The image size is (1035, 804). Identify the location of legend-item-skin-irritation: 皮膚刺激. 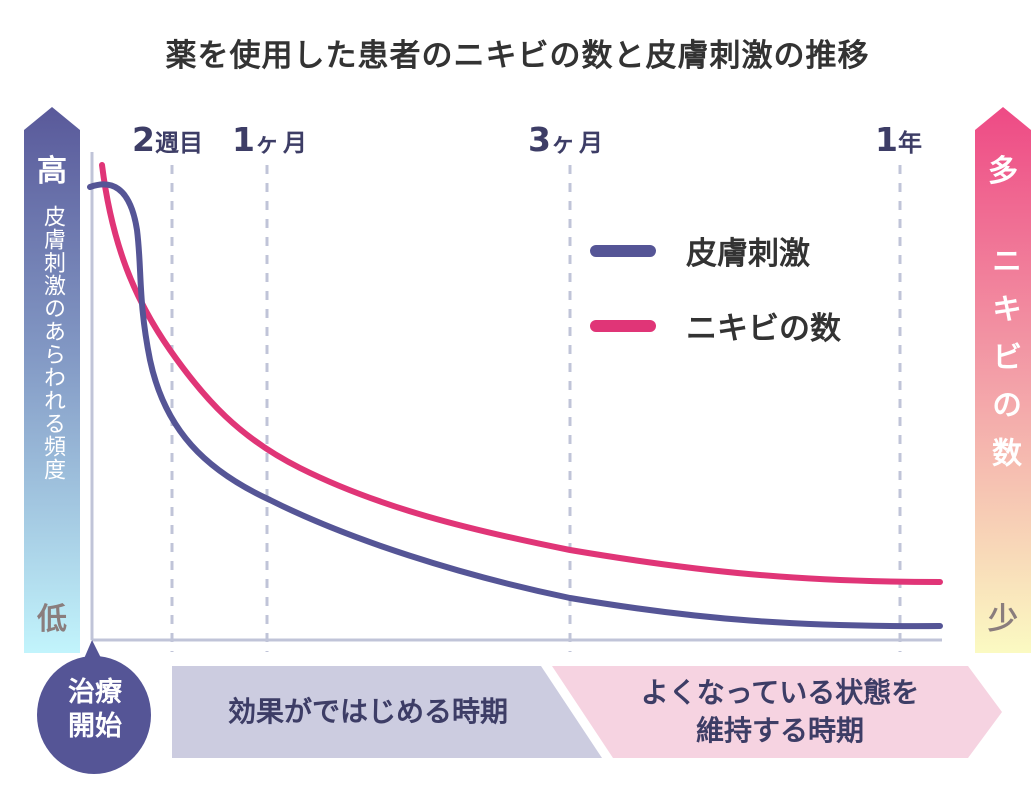
(700, 250).